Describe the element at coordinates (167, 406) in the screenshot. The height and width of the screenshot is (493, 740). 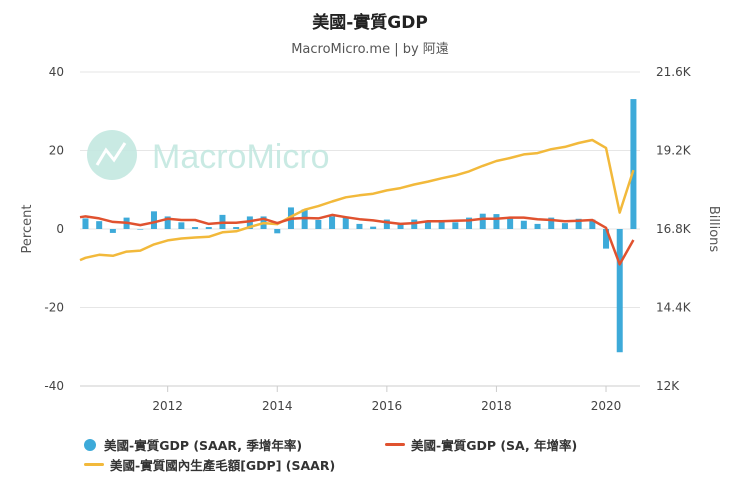
I see `x-tick-label: 2012` at that location.